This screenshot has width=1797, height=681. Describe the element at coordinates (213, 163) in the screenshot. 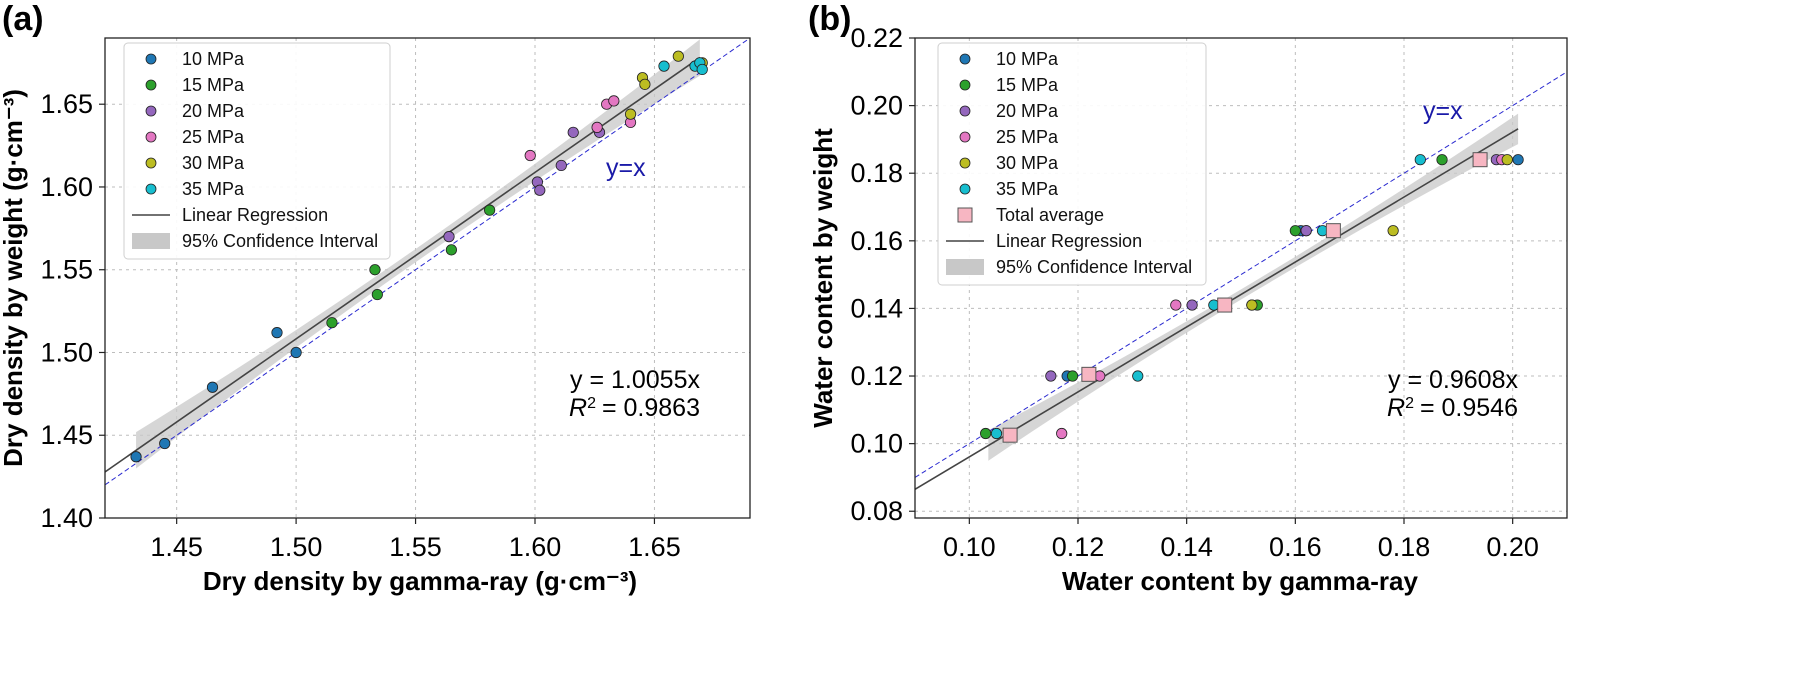

I see `legend-label: 30 MPa` at that location.